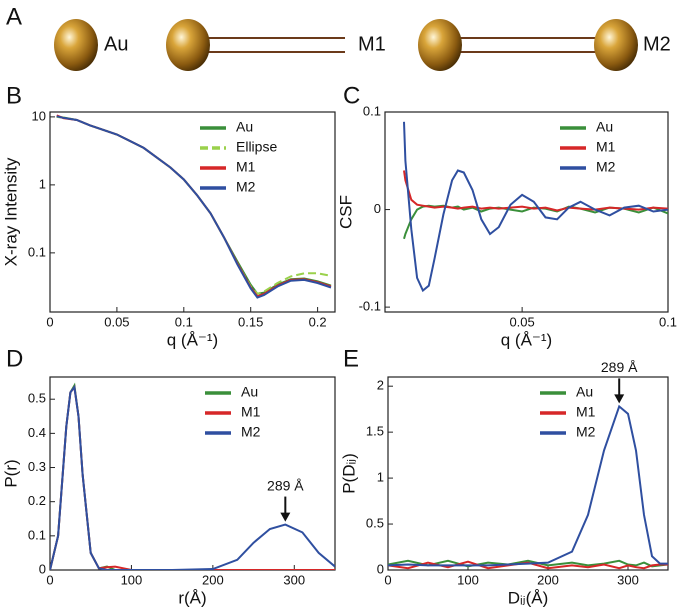 The width and height of the screenshot is (680, 613). What do you see at coordinates (37, 466) in the screenshot?
I see `y-tick-label: 0.3` at bounding box center [37, 466].